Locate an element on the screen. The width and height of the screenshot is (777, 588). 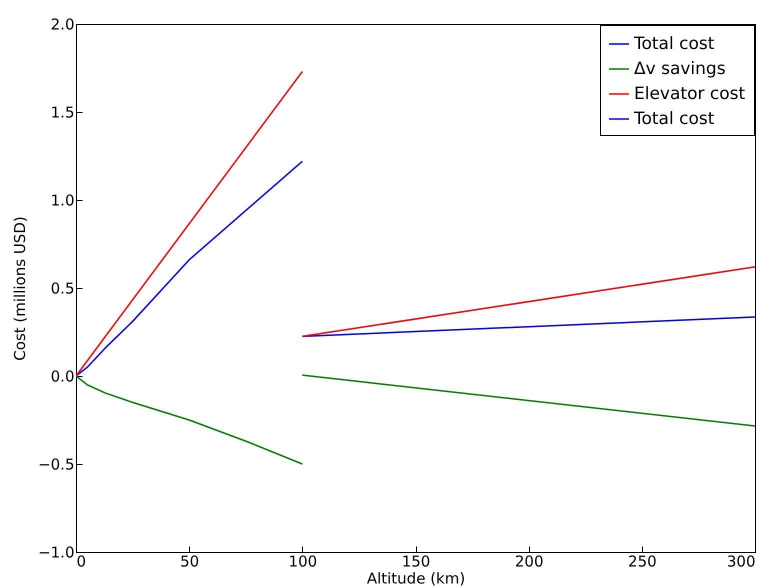
x-axis-title: Altitude (km) is located at coordinates (416, 579).